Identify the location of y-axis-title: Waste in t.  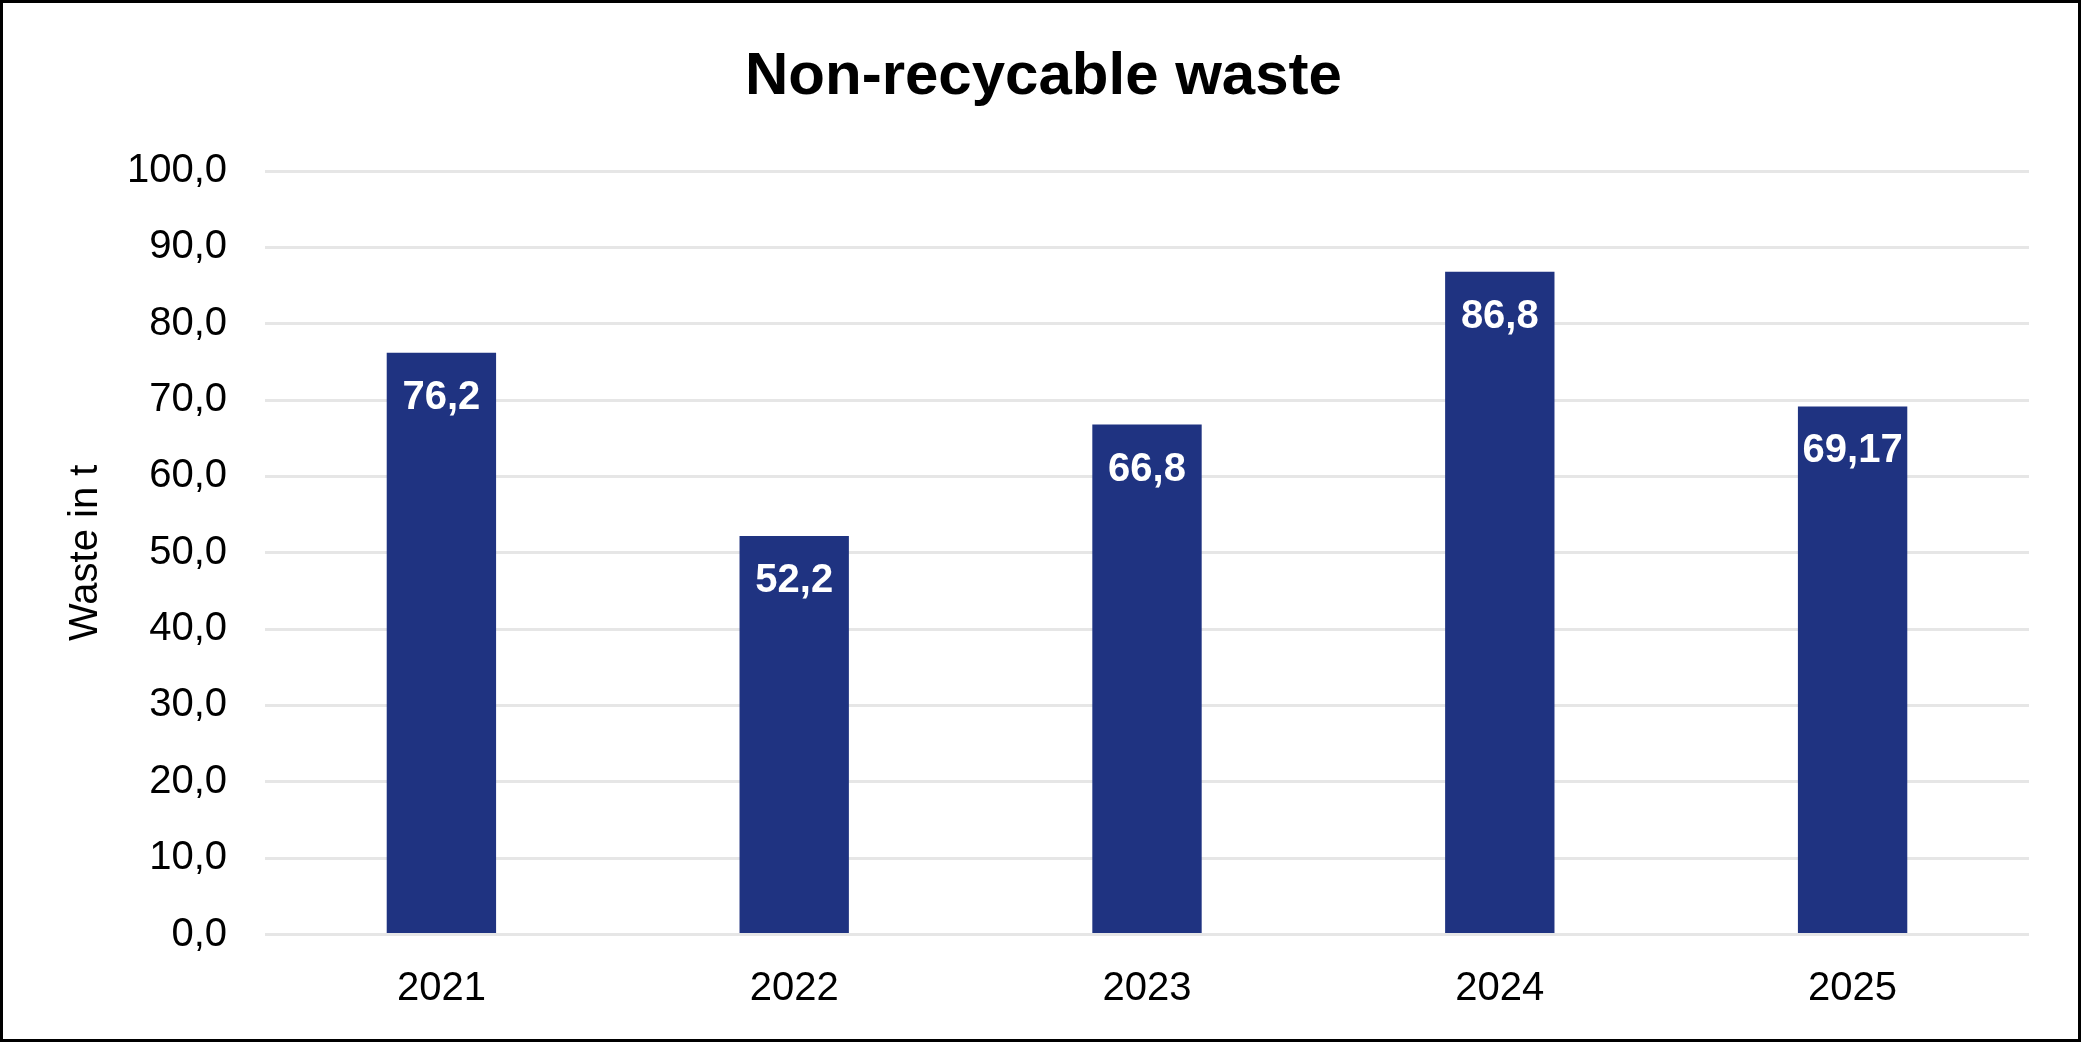
(83, 552).